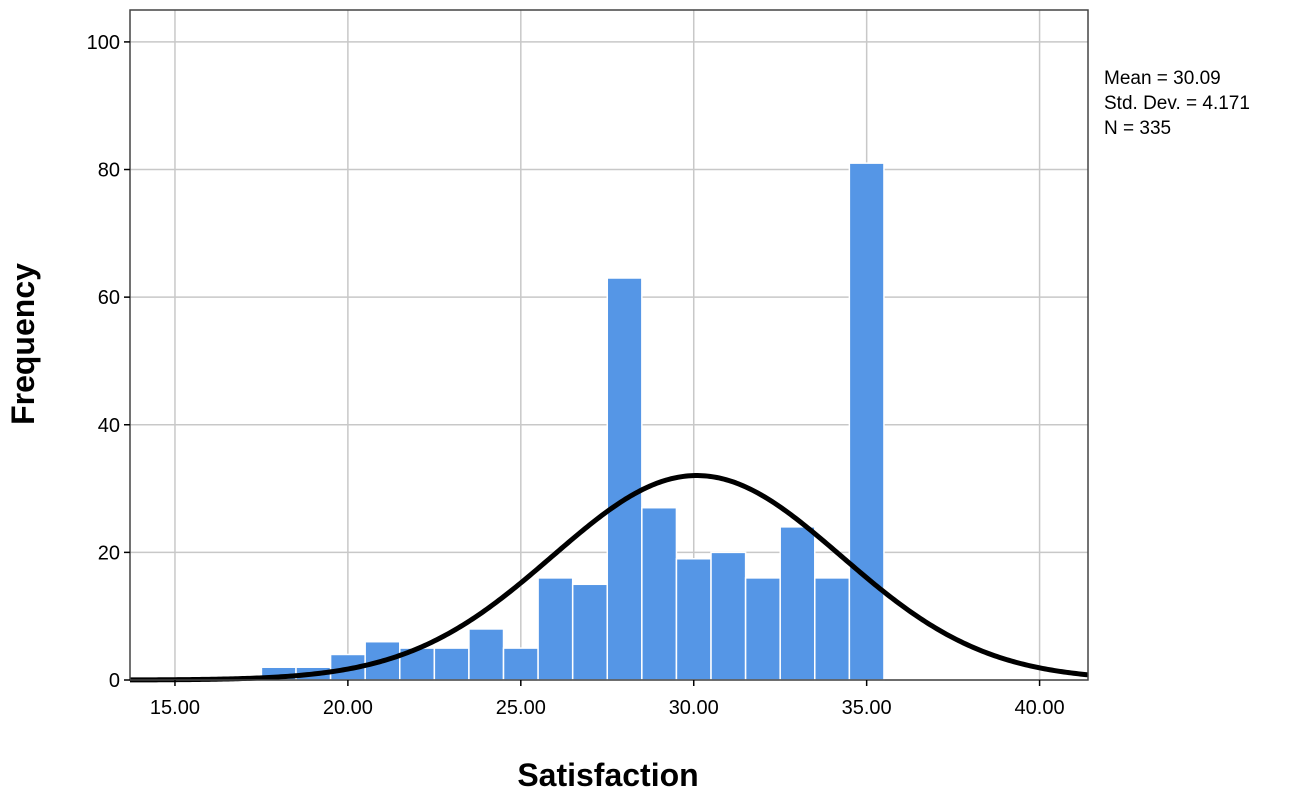  Describe the element at coordinates (109, 553) in the screenshot. I see `y-tick-label-1: 20` at that location.